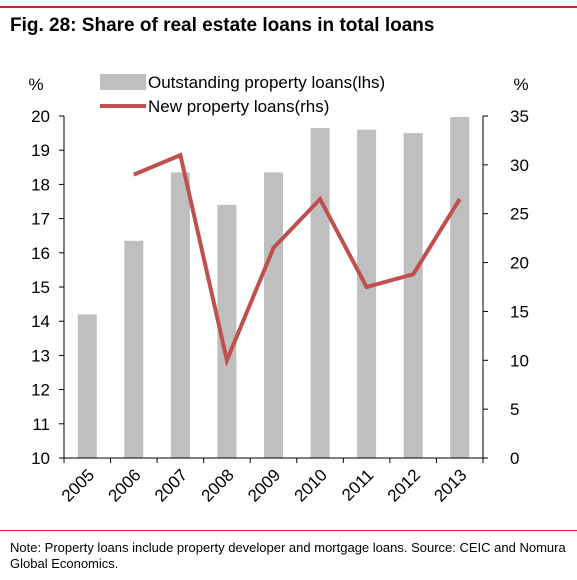  I want to click on x-tick-label: 2010, so click(311, 485).